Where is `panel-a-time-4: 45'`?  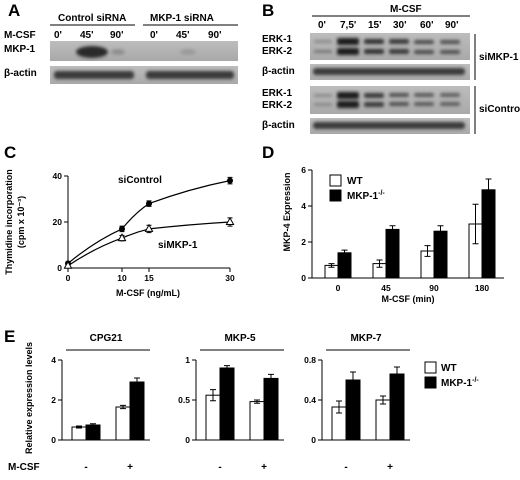
panel-a-time-4: 45' is located at coordinates (183, 35).